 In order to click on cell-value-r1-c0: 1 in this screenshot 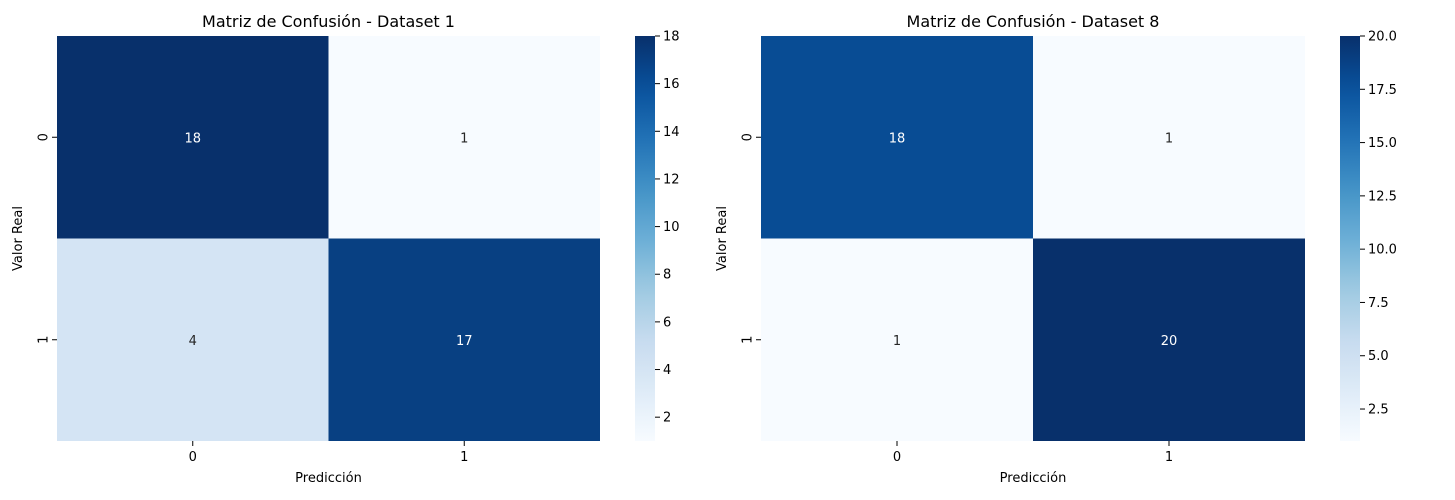, I will do `click(897, 341)`.